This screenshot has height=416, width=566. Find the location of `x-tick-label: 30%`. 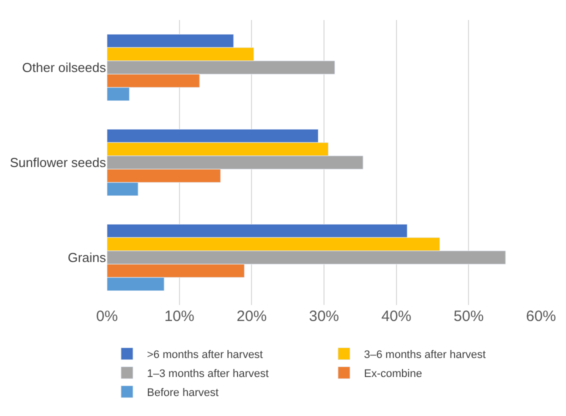

x-tick-label: 30% is located at coordinates (324, 316).